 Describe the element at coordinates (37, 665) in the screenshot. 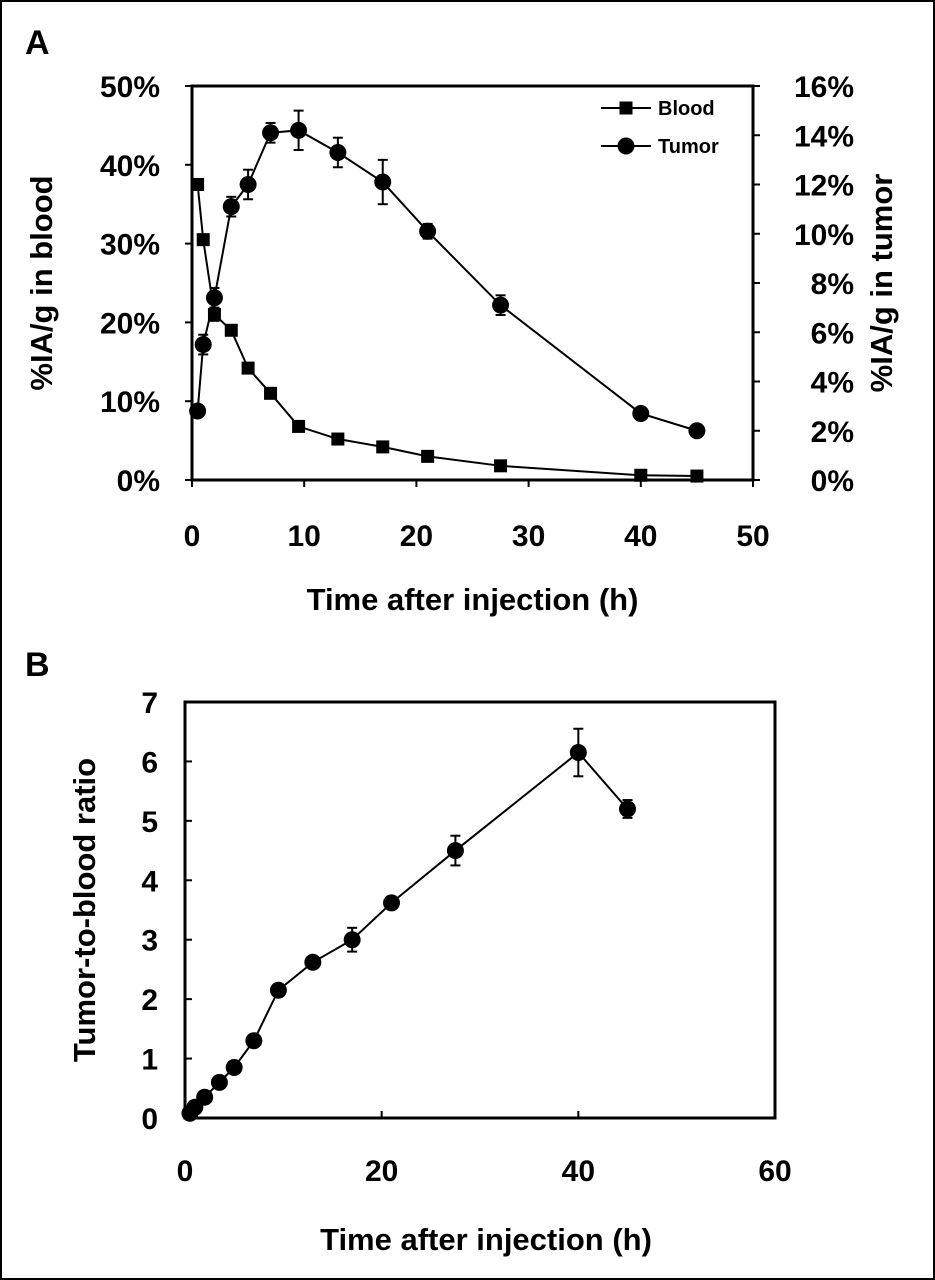

I see `panel-b-label: B` at that location.